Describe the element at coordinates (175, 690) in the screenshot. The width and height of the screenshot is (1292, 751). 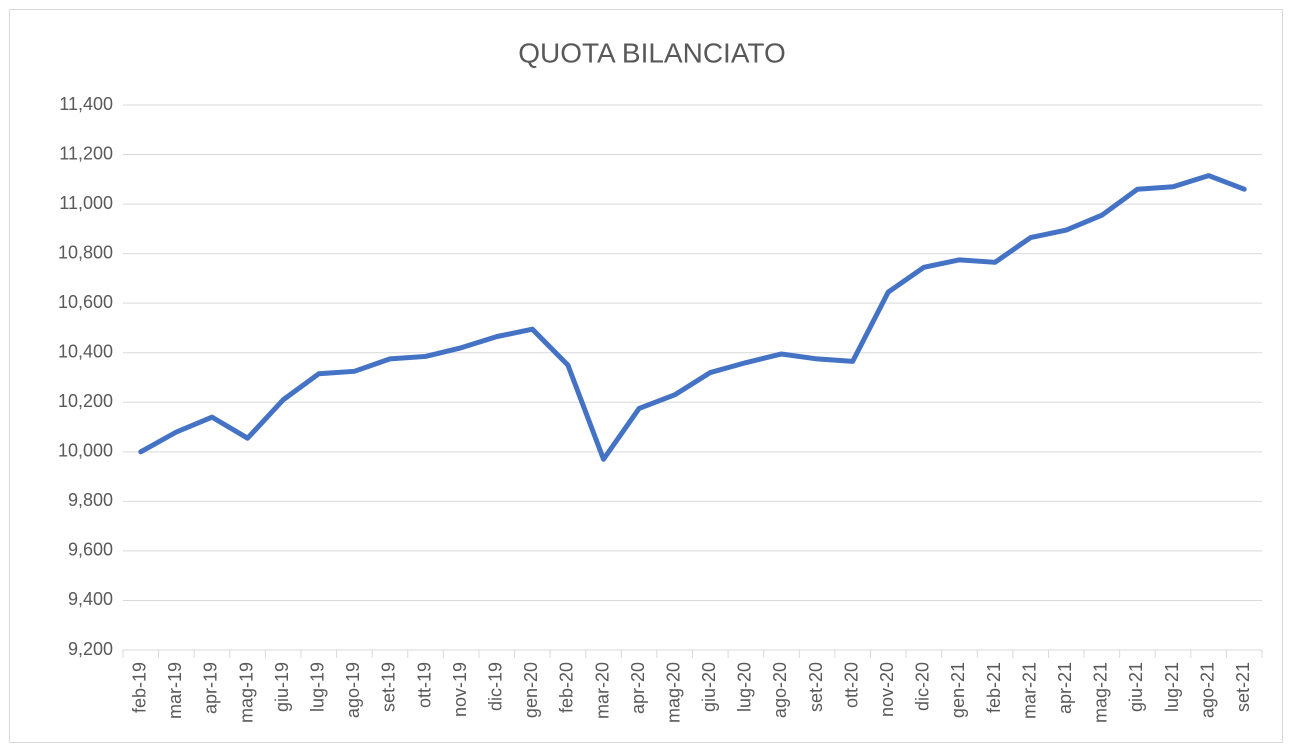
I see `x-tick-label: mar-19` at that location.